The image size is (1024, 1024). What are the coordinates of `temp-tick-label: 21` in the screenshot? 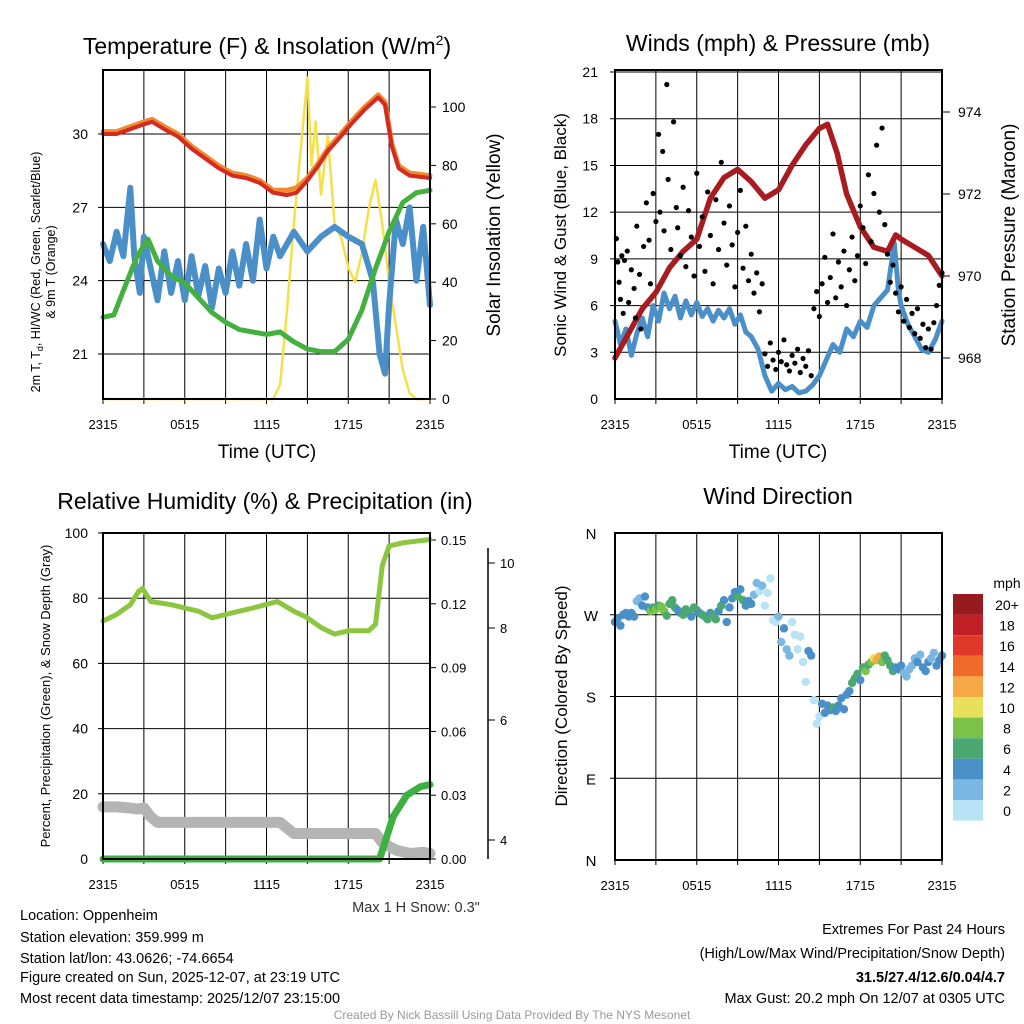 It's located at (80, 354).